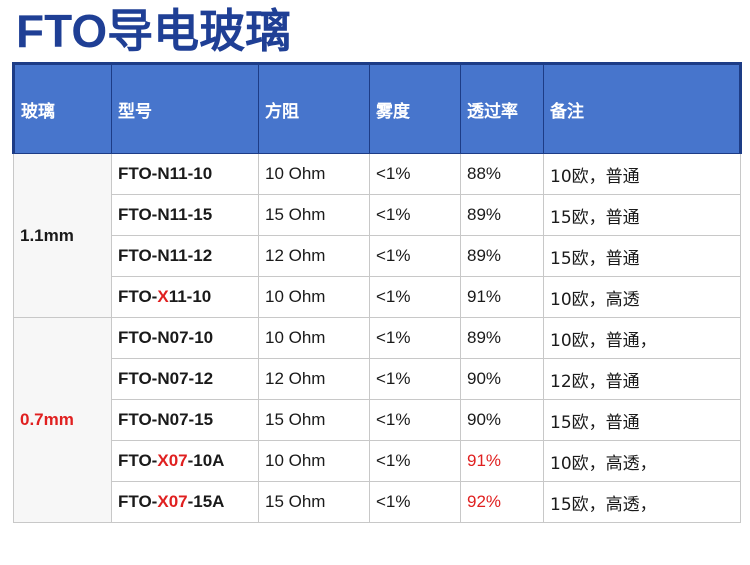 The image size is (750, 565). I want to click on note-cell: 10欧，普通, so click(642, 174).